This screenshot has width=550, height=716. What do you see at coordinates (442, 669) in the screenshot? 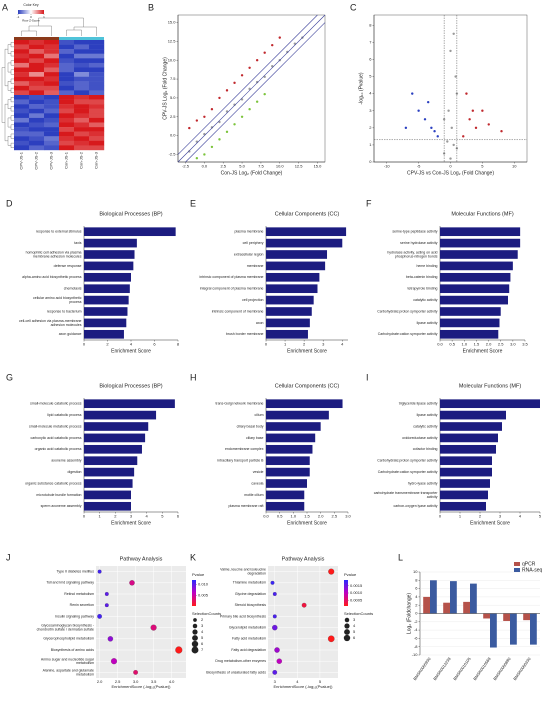
I see `x-tick-label: BMSK0012238` at bounding box center [442, 669].